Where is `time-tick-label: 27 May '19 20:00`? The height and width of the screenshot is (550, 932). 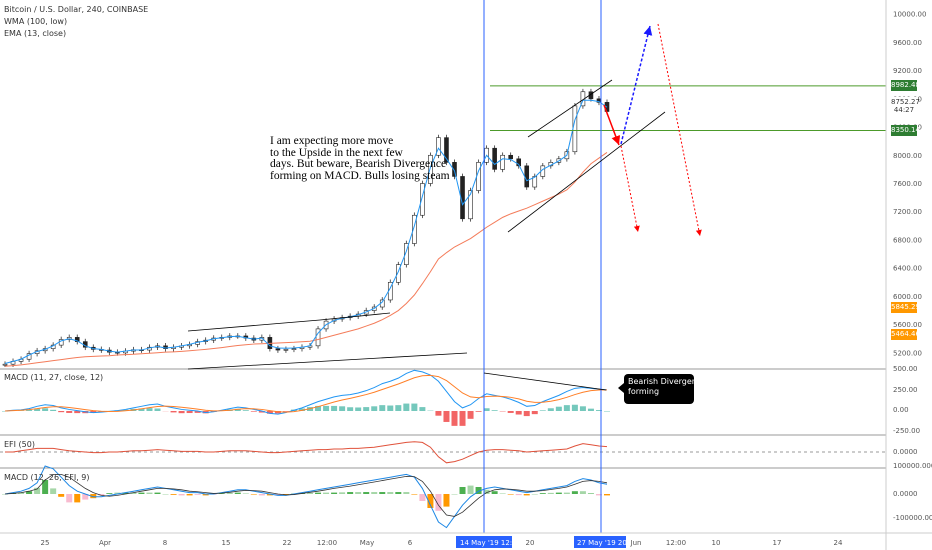 time-tick-label: 27 May '19 20:00 is located at coordinates (607, 543).